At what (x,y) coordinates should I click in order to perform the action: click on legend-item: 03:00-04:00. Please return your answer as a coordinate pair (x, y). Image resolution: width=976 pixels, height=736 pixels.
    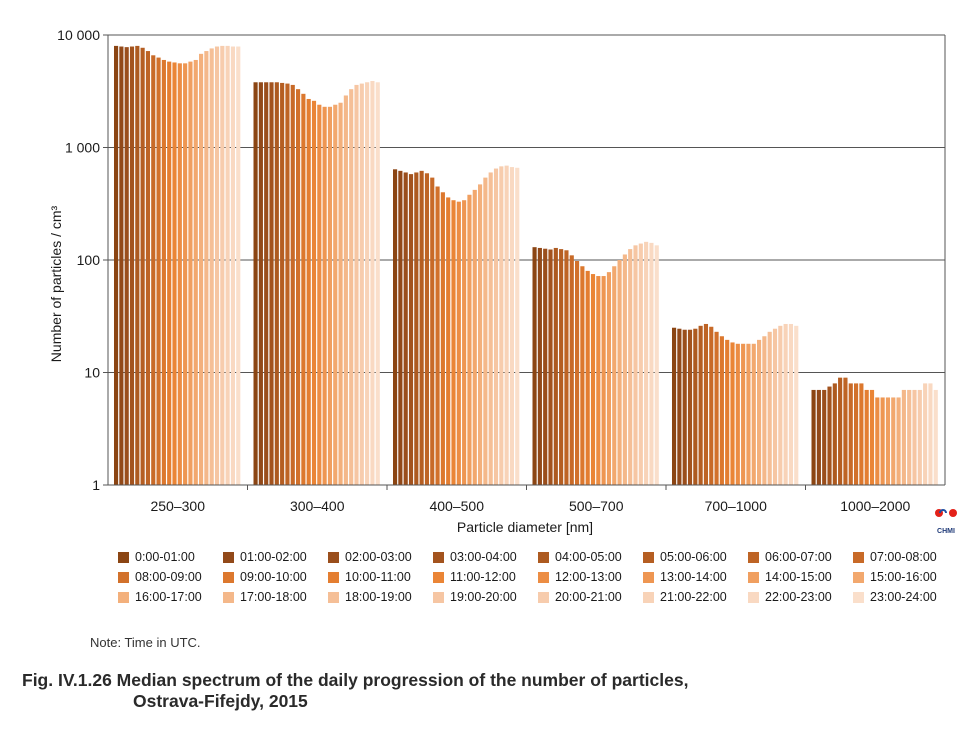
    Looking at the image, I should click on (485, 557).